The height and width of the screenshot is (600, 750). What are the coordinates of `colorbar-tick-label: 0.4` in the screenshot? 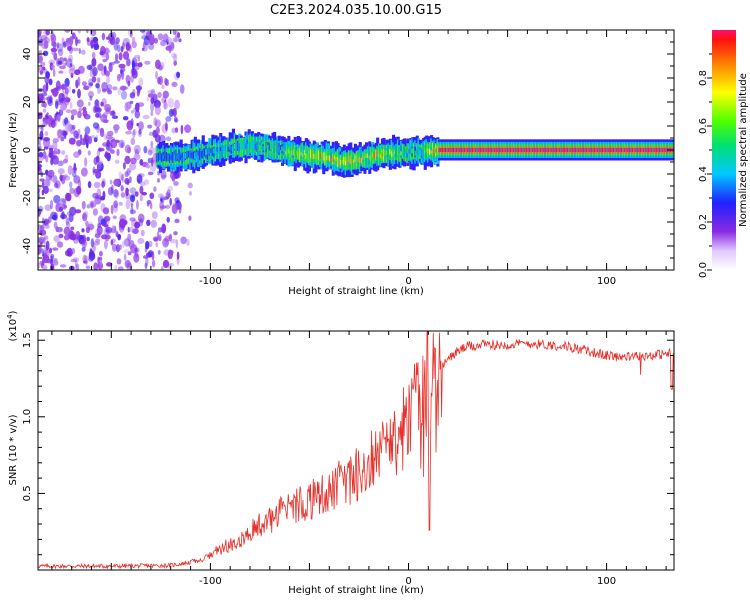 It's located at (703, 174).